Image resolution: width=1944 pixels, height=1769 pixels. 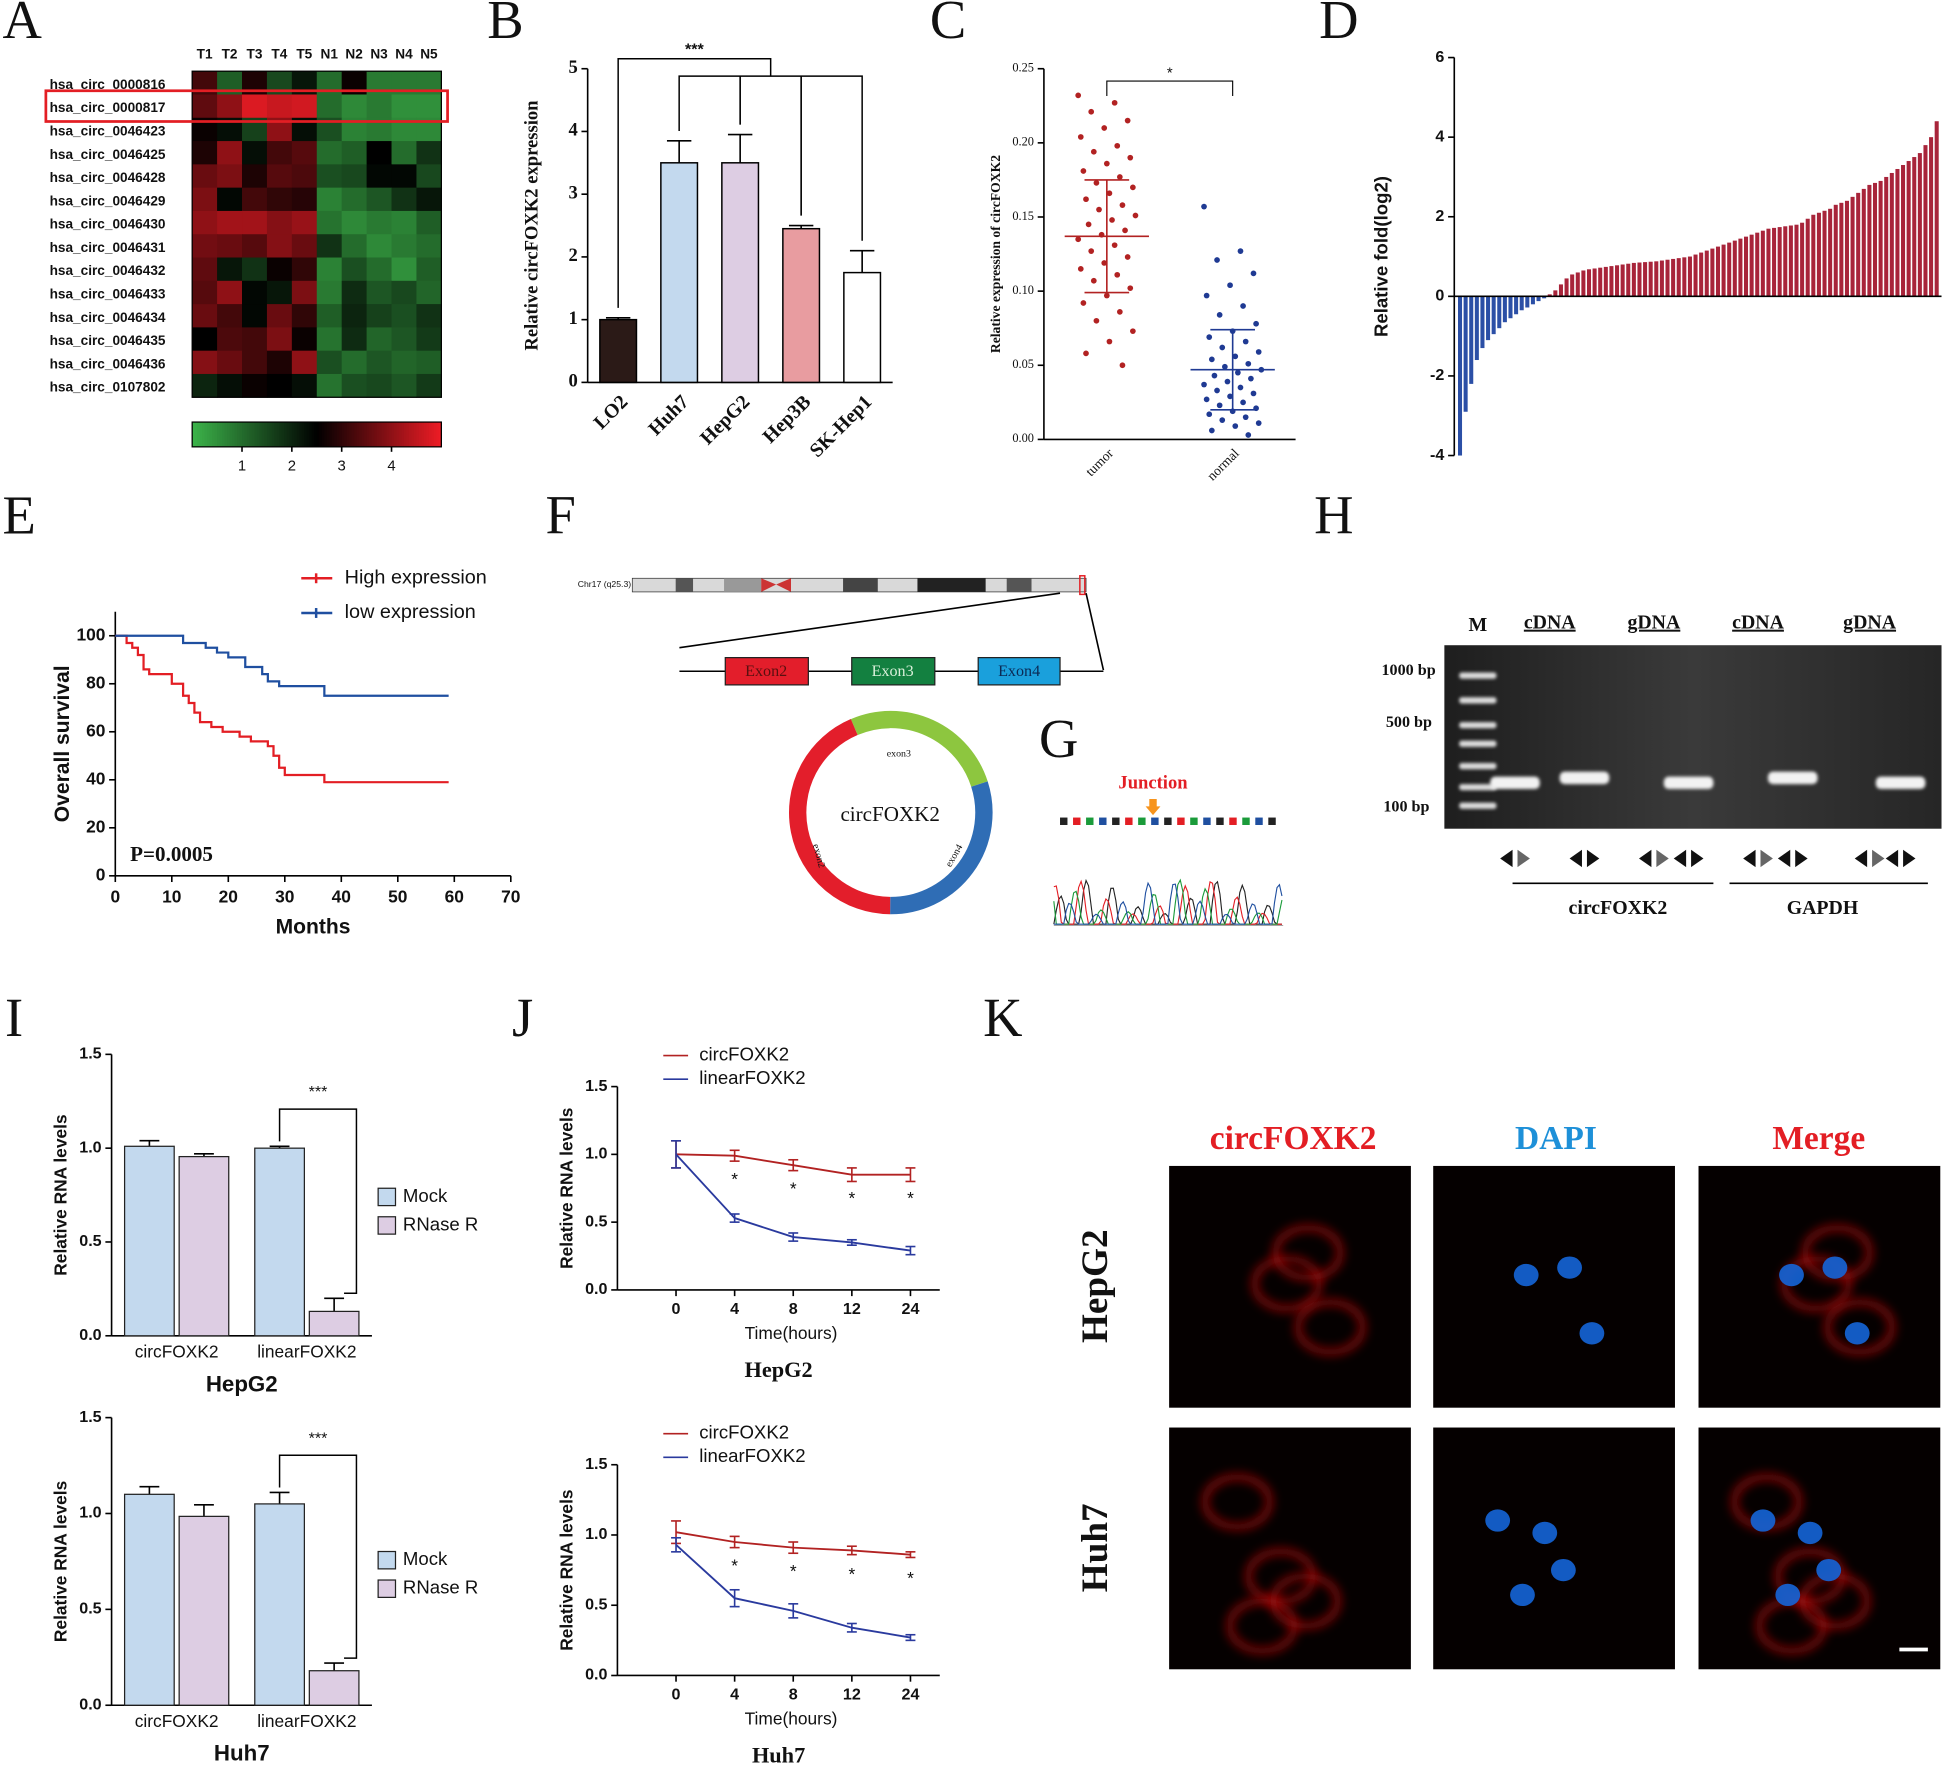 I want to click on x-tick-label: 20, so click(x=228, y=897).